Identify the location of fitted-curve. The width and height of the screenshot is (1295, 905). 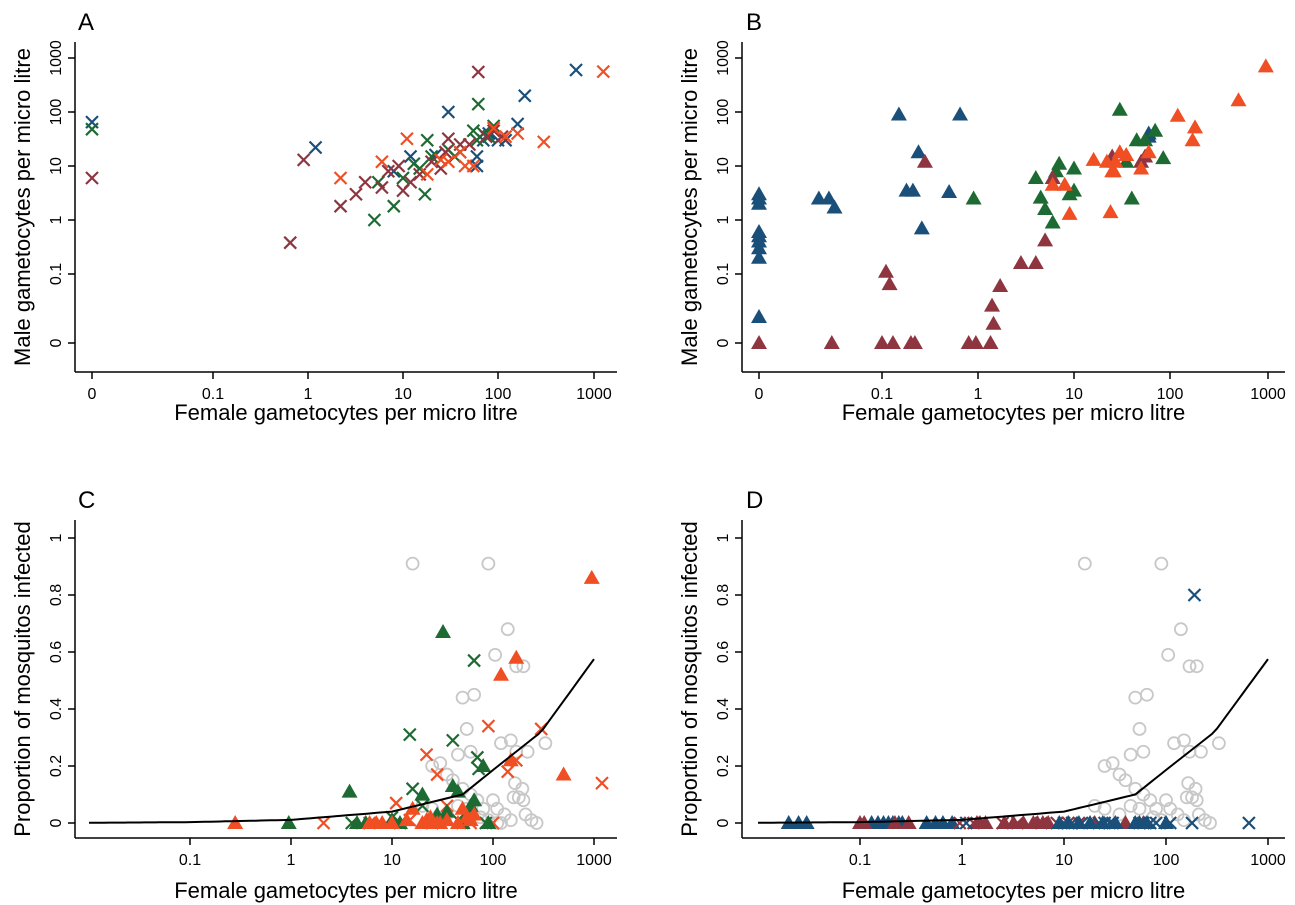
(1013, 741).